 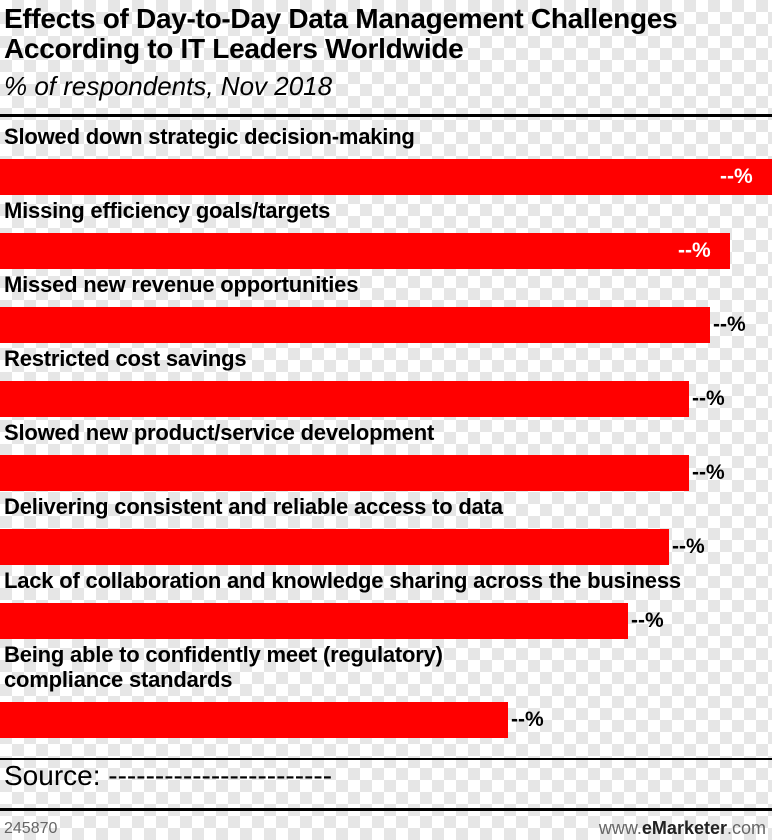 What do you see at coordinates (386, 809) in the screenshot?
I see `bottom-rule` at bounding box center [386, 809].